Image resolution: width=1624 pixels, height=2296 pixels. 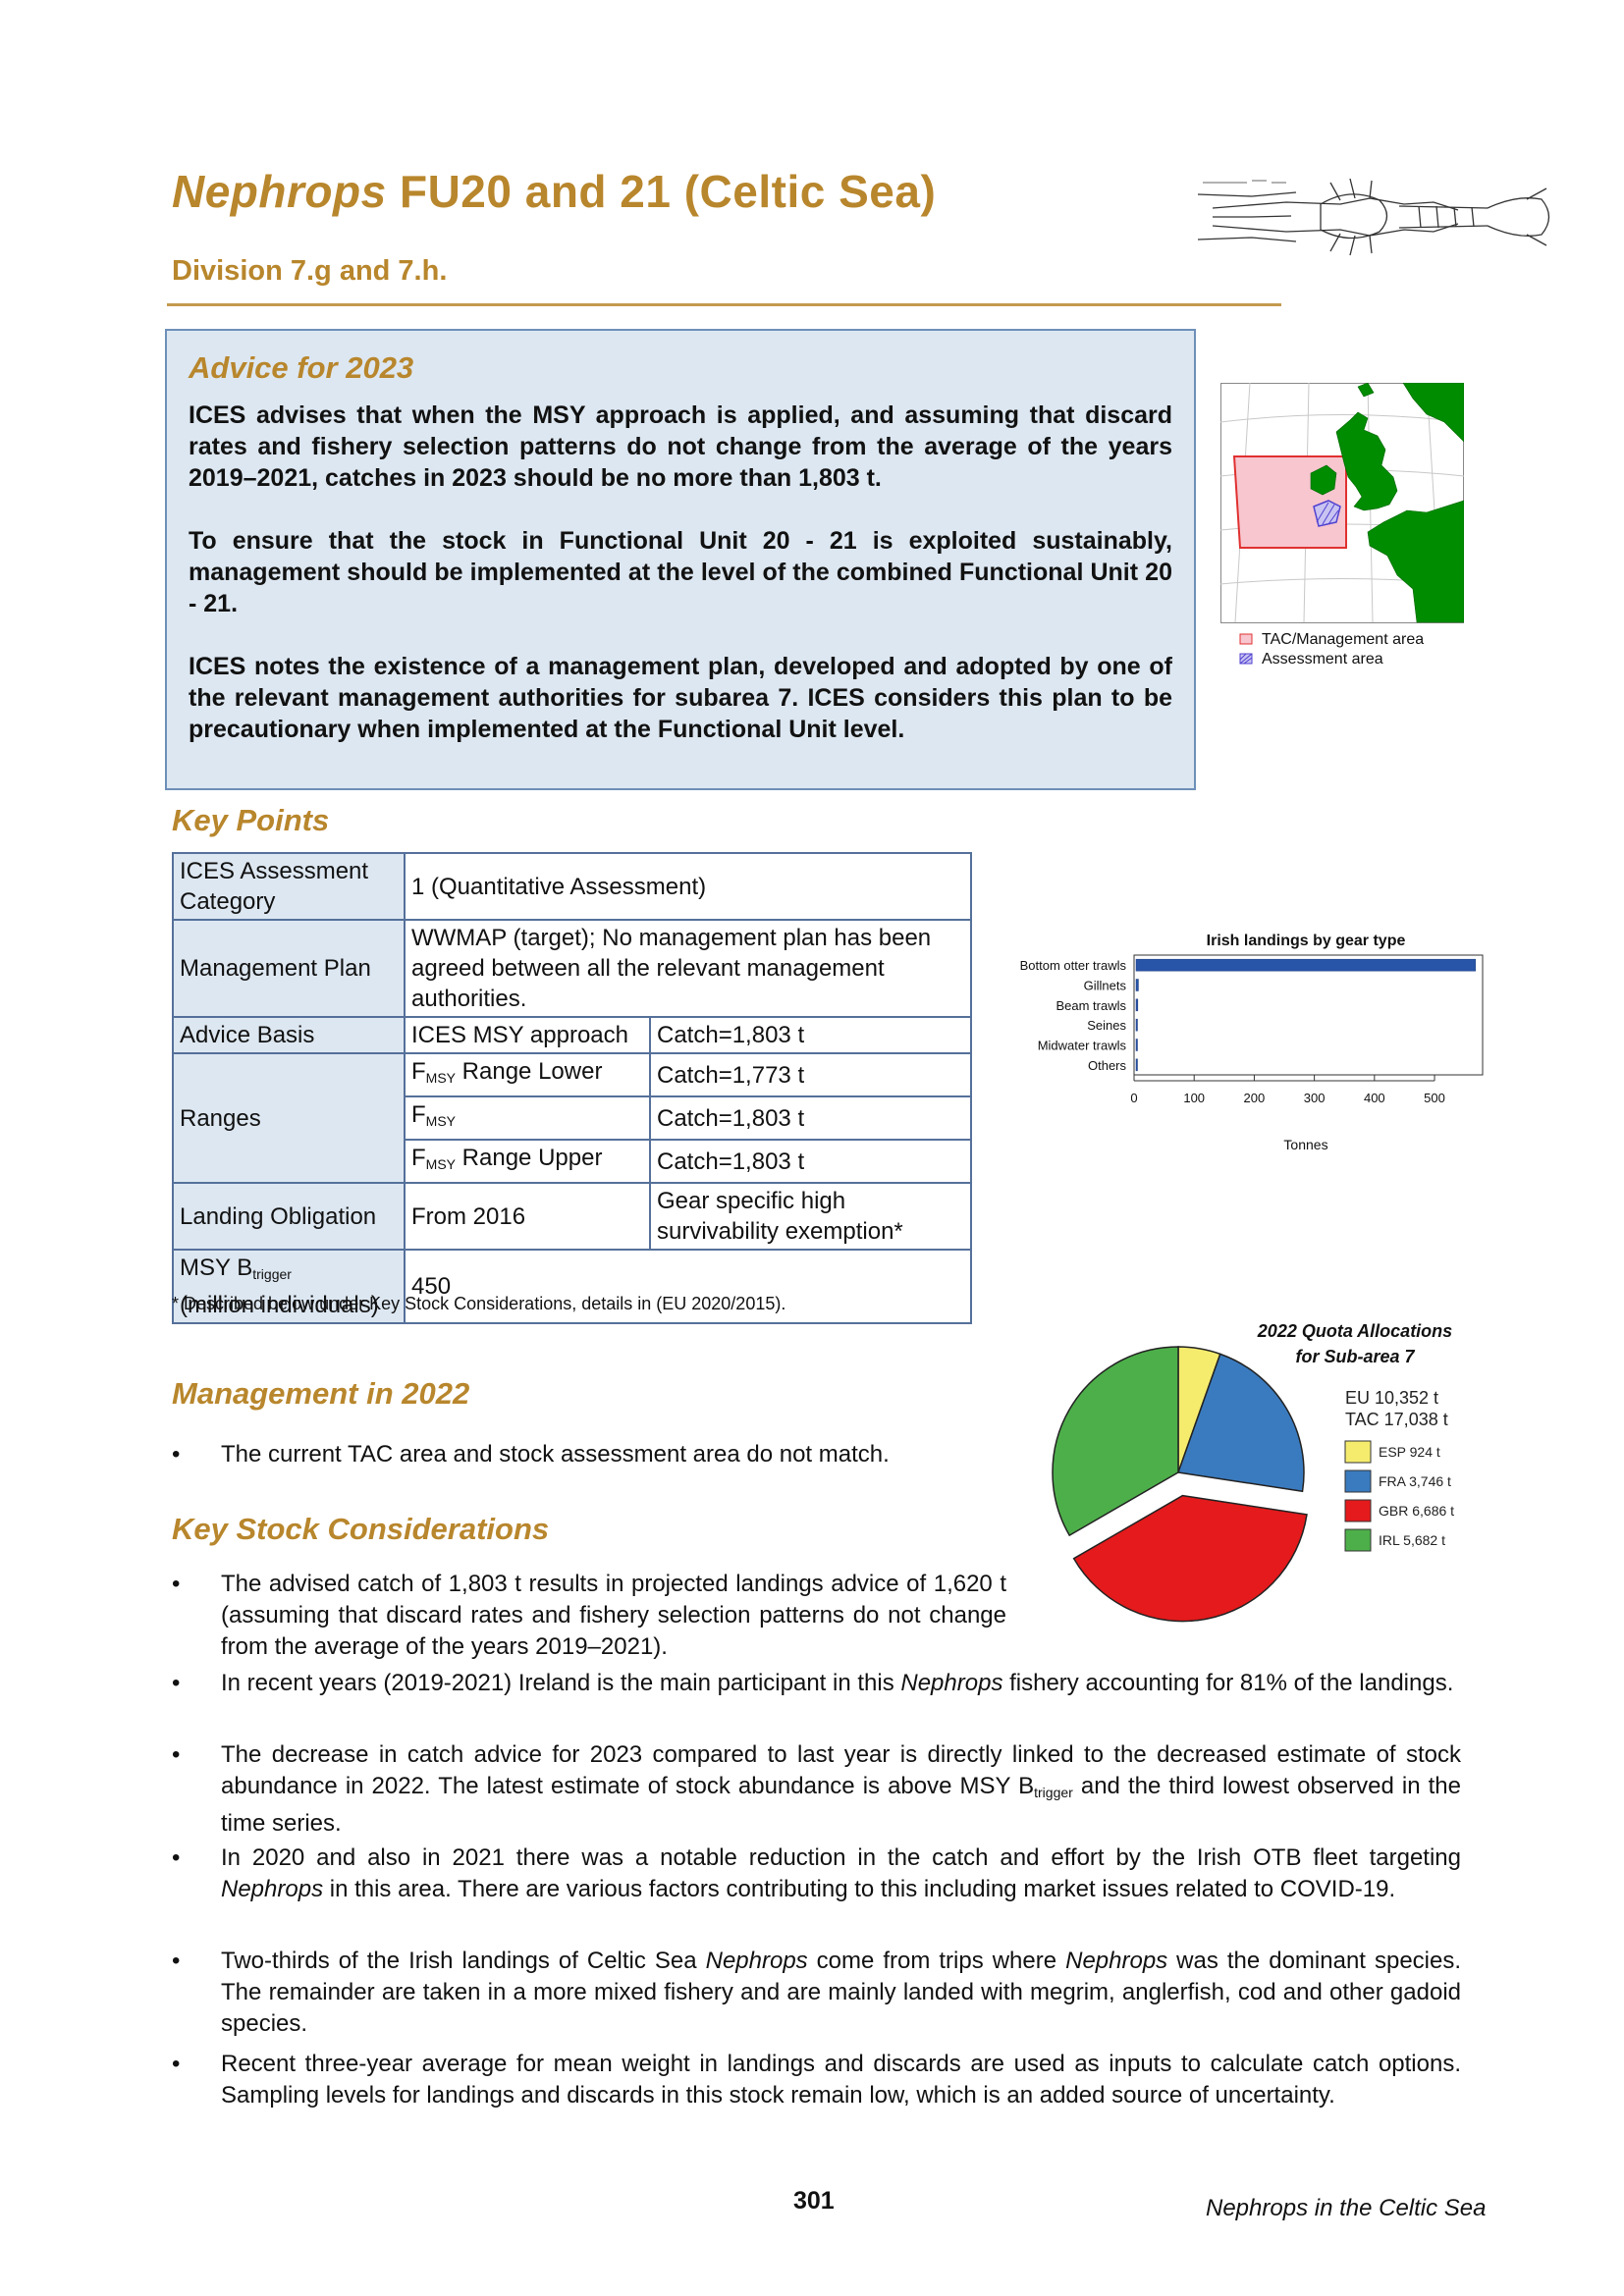 What do you see at coordinates (289, 886) in the screenshot?
I see `category-label: ICES Assessment Category` at bounding box center [289, 886].